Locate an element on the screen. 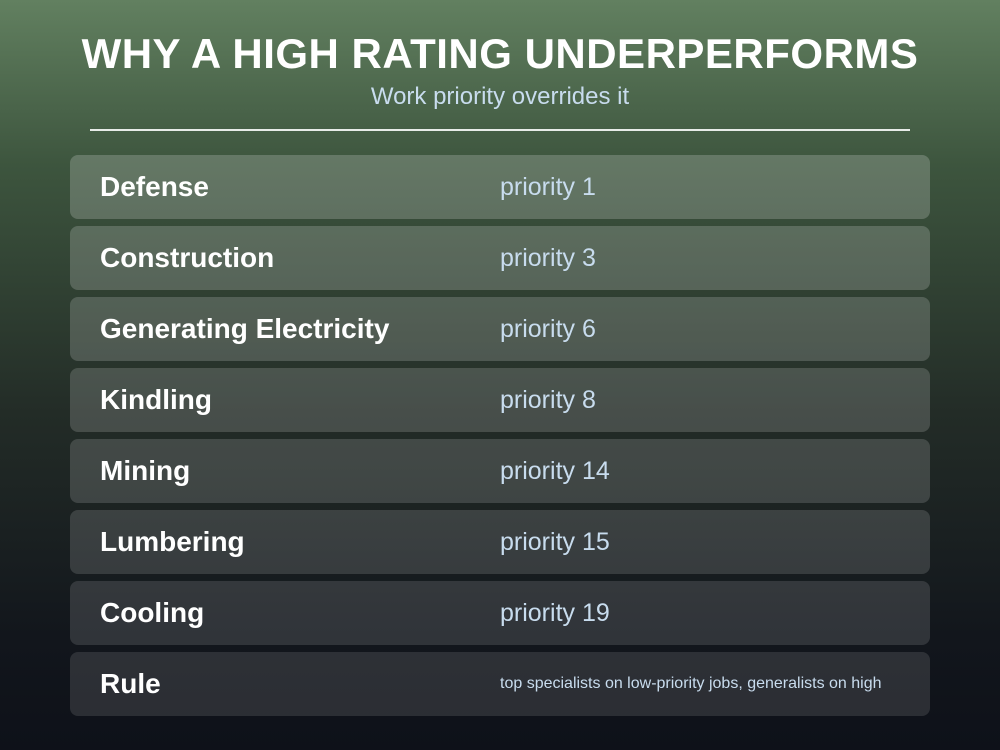 Image resolution: width=1000 pixels, height=750 pixels. row-label: Construction is located at coordinates (187, 257).